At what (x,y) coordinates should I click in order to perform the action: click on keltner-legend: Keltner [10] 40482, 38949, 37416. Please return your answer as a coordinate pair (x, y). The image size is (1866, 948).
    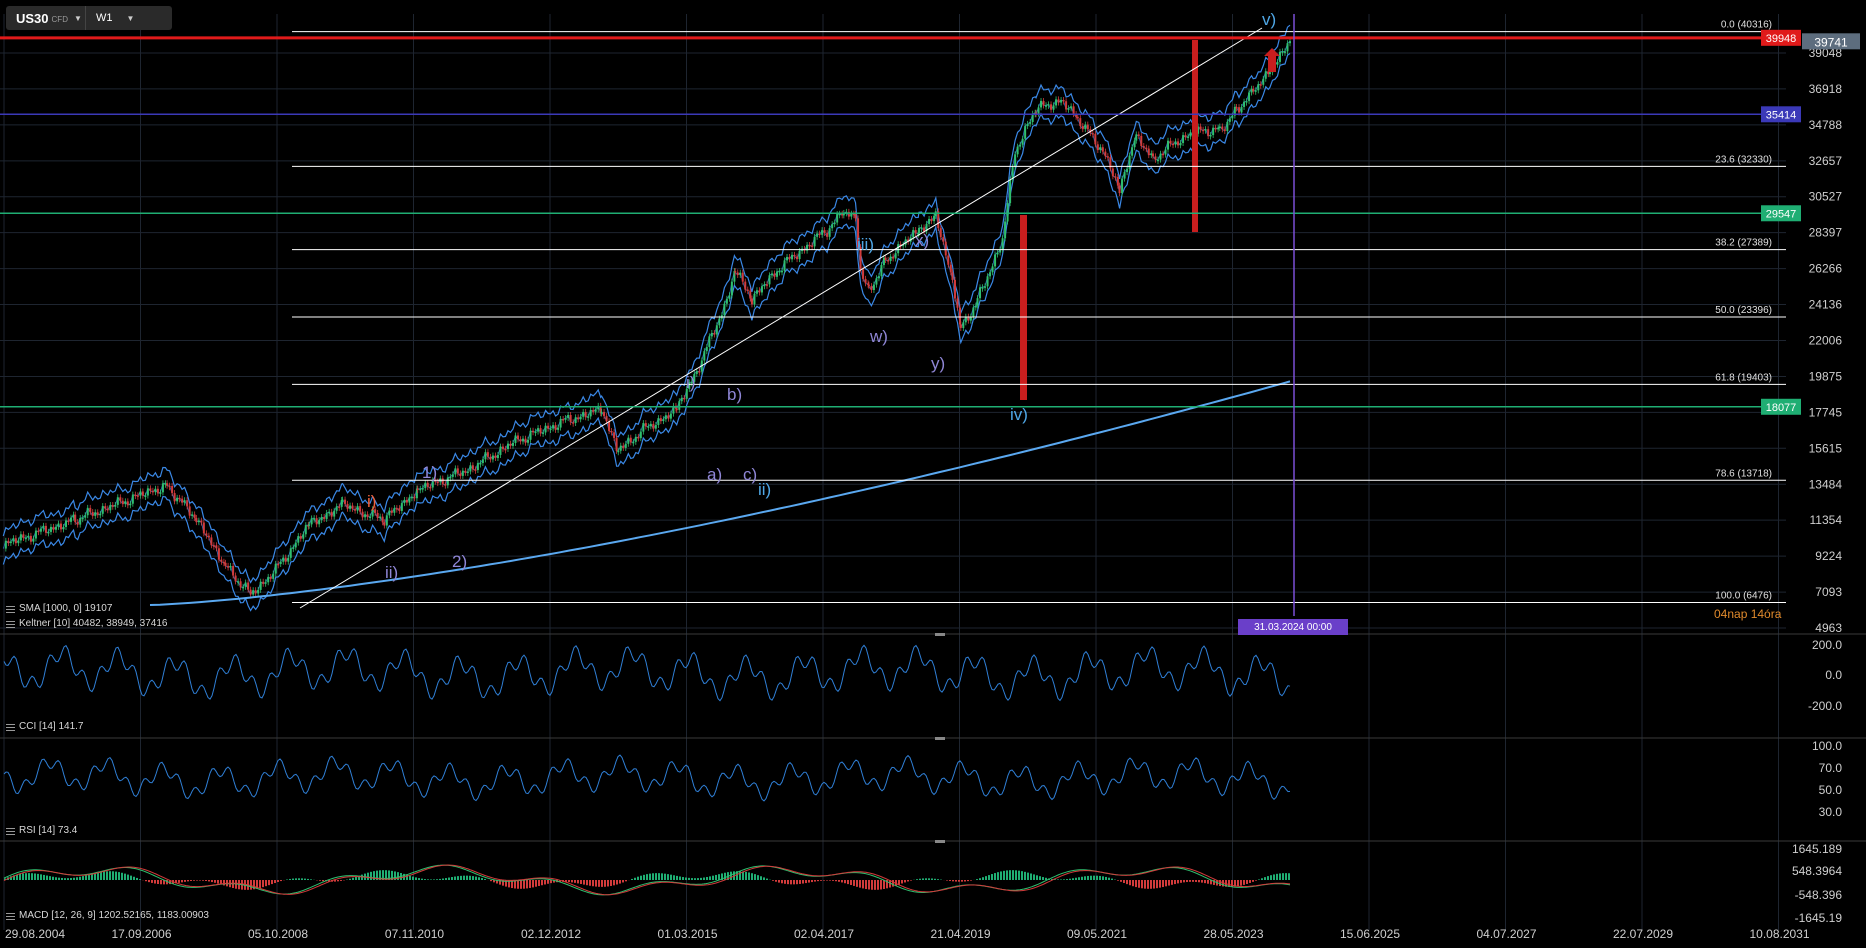
    Looking at the image, I should click on (86, 623).